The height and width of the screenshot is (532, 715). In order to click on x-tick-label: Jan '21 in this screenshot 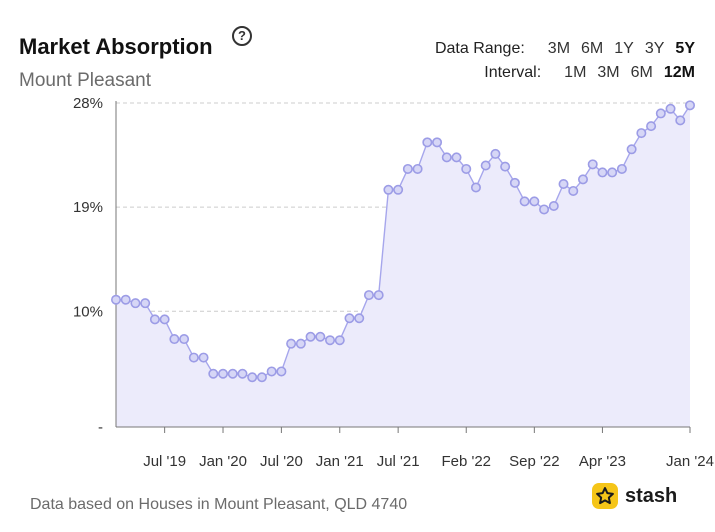, I will do `click(340, 461)`.